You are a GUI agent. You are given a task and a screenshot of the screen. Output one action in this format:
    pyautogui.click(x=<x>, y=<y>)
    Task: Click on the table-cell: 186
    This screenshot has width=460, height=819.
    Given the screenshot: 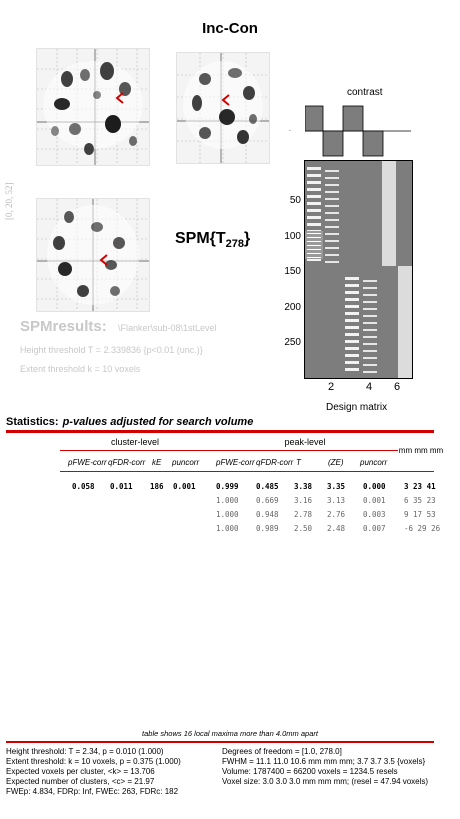 What is the action you would take?
    pyautogui.click(x=157, y=486)
    